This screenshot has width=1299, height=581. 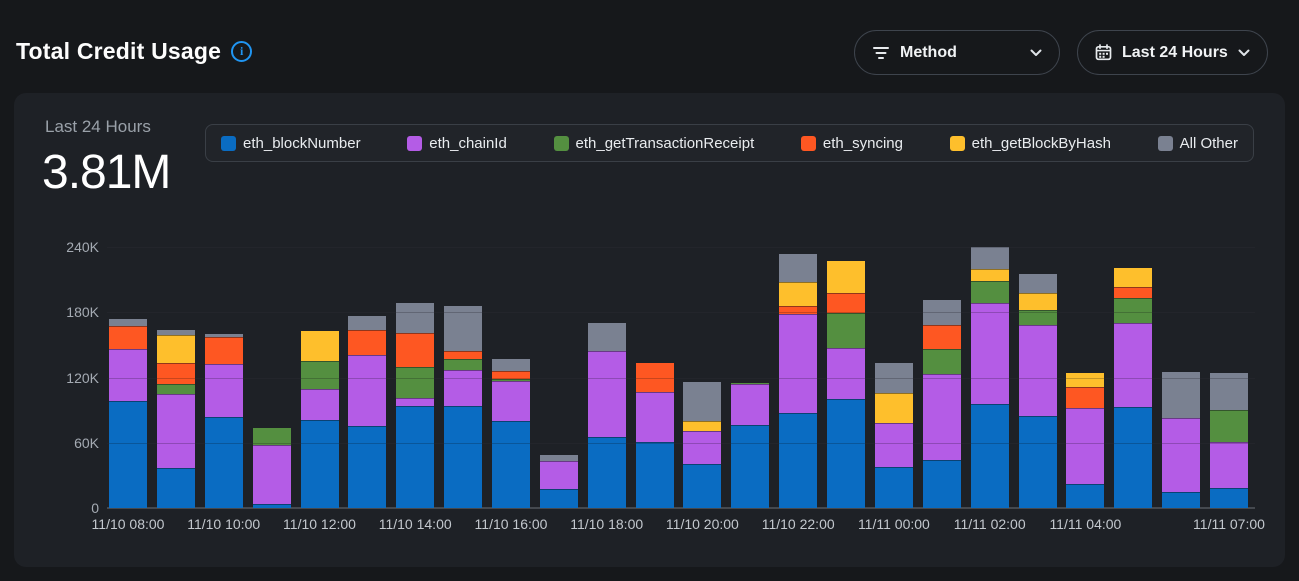 What do you see at coordinates (1030, 143) in the screenshot?
I see `legend-item-eth_getBlockByHash: eth_getBlockByHash` at bounding box center [1030, 143].